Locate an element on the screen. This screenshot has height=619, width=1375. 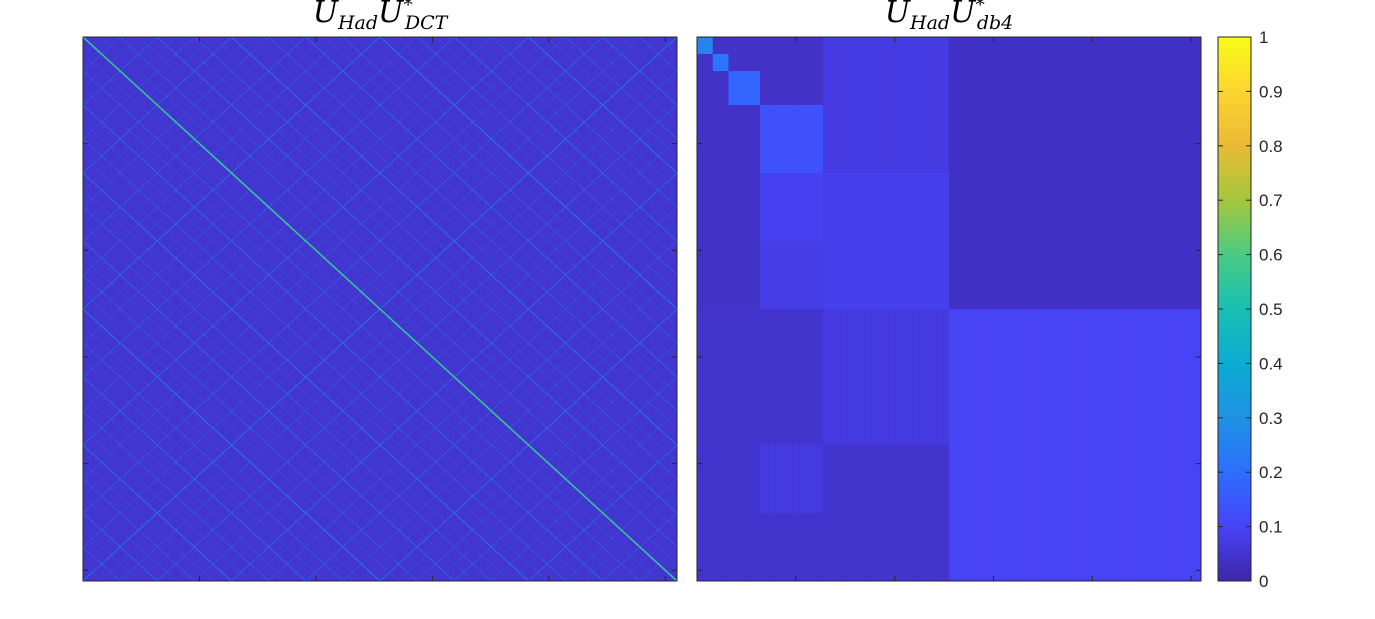
fractal-diagonal-rcdaad is located at coordinates (259, 470).